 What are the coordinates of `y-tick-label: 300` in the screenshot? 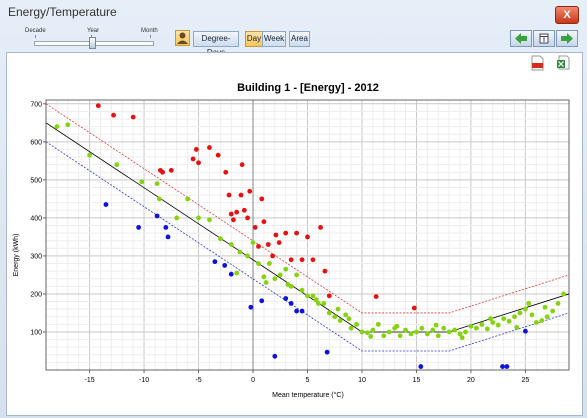 It's located at (36, 256).